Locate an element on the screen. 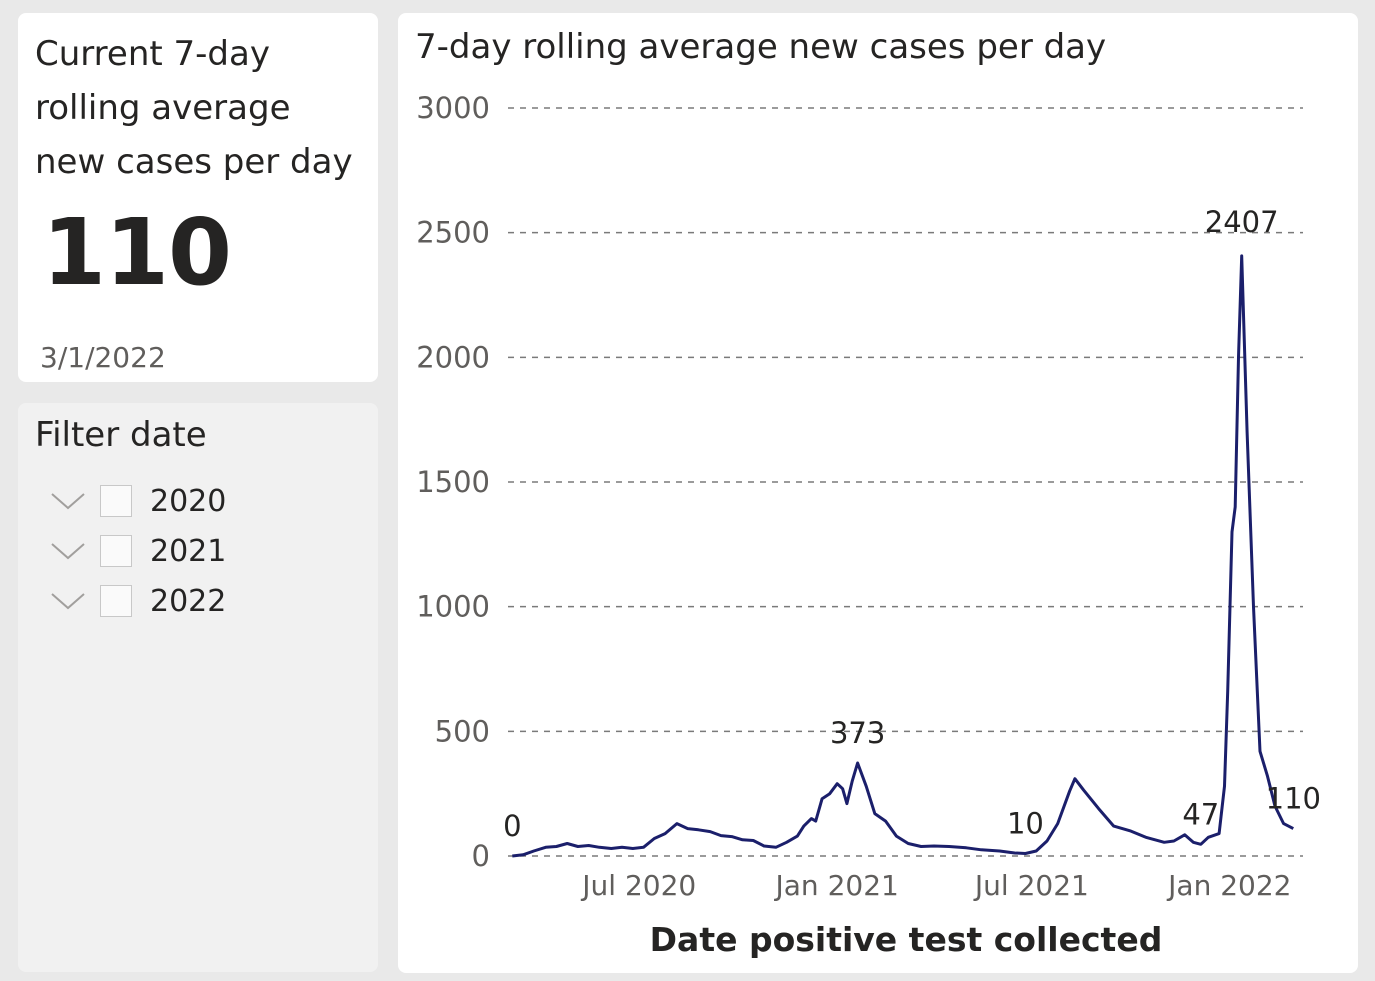 This screenshot has width=1375, height=981. data-label: 10 is located at coordinates (1025, 824).